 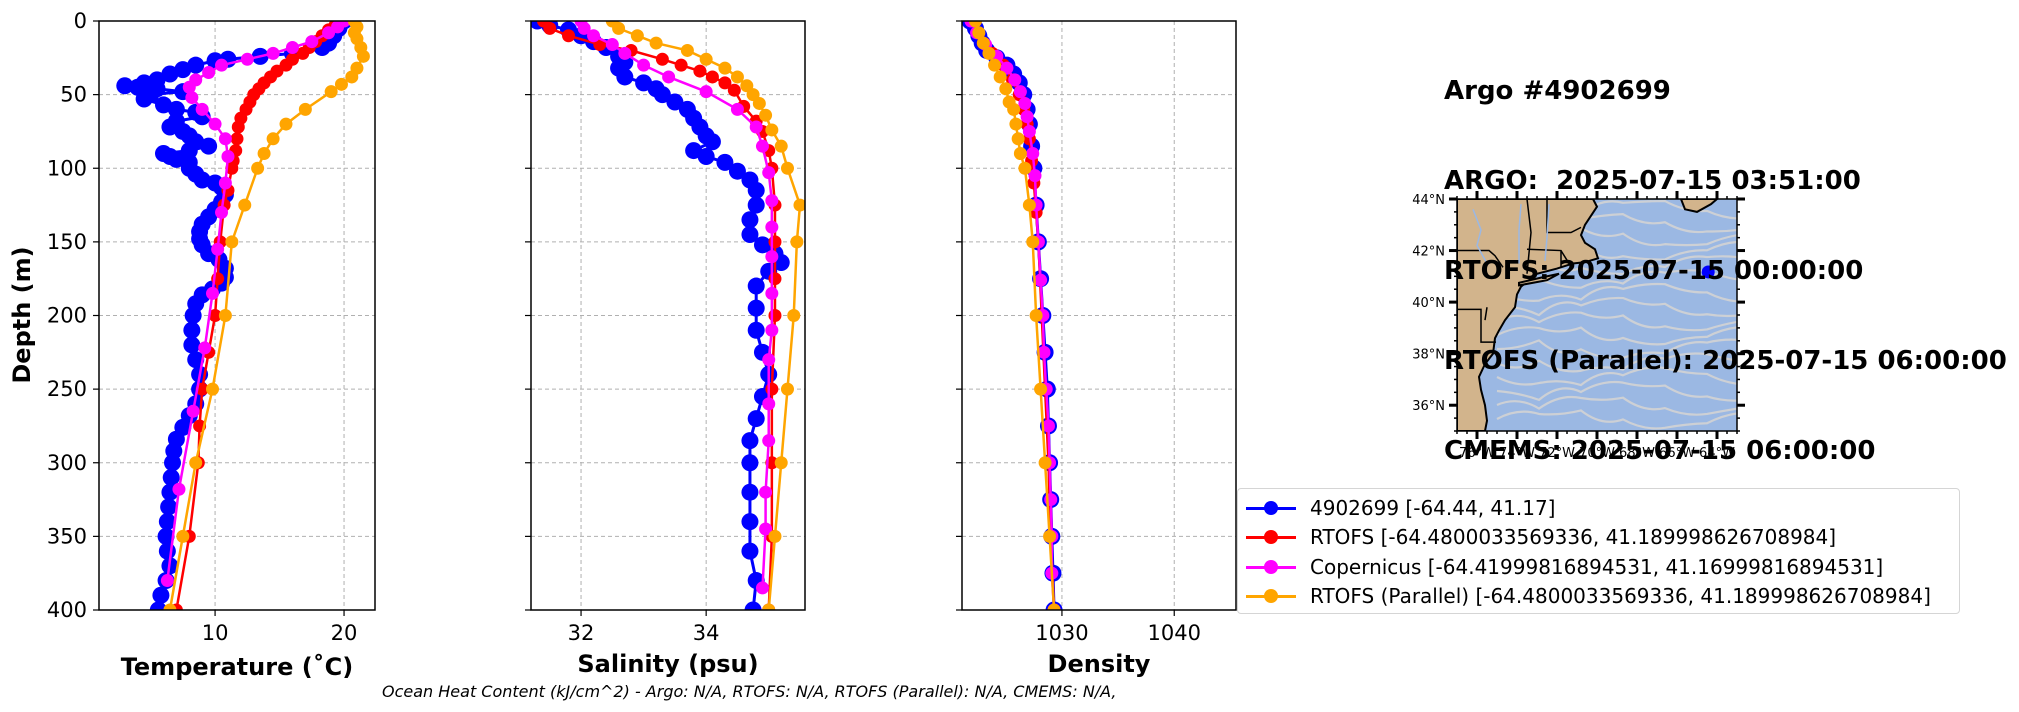 What do you see at coordinates (1428, 200) in the screenshot?
I see `map-lat-label: 44°N` at bounding box center [1428, 200].